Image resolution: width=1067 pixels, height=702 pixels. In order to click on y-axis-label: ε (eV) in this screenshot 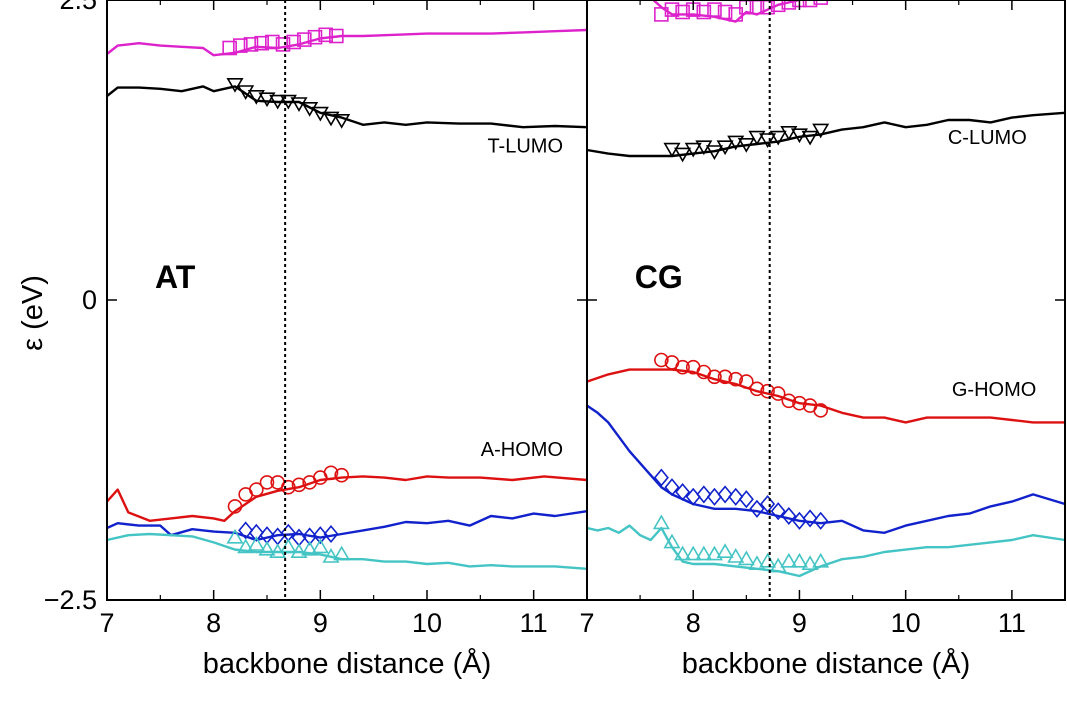, I will do `click(33, 313)`.